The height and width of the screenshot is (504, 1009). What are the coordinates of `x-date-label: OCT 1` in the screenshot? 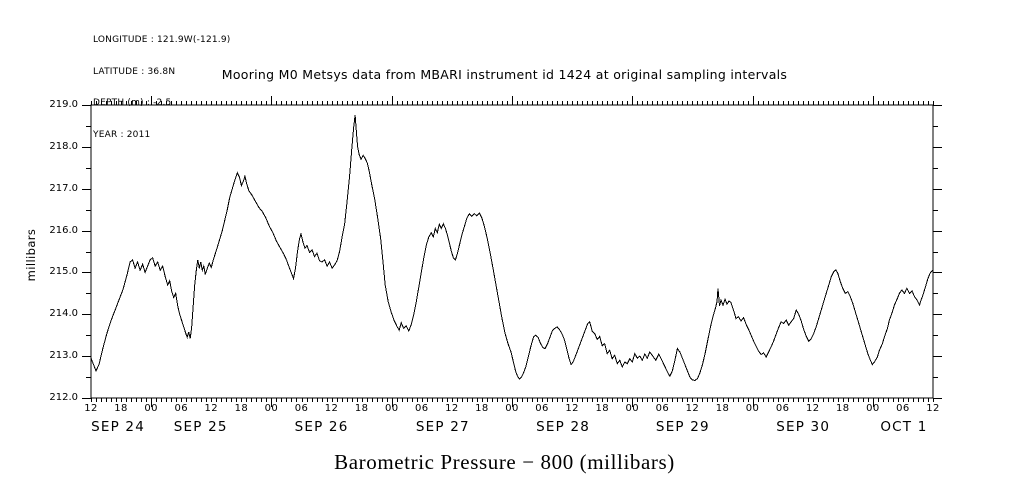 It's located at (904, 427).